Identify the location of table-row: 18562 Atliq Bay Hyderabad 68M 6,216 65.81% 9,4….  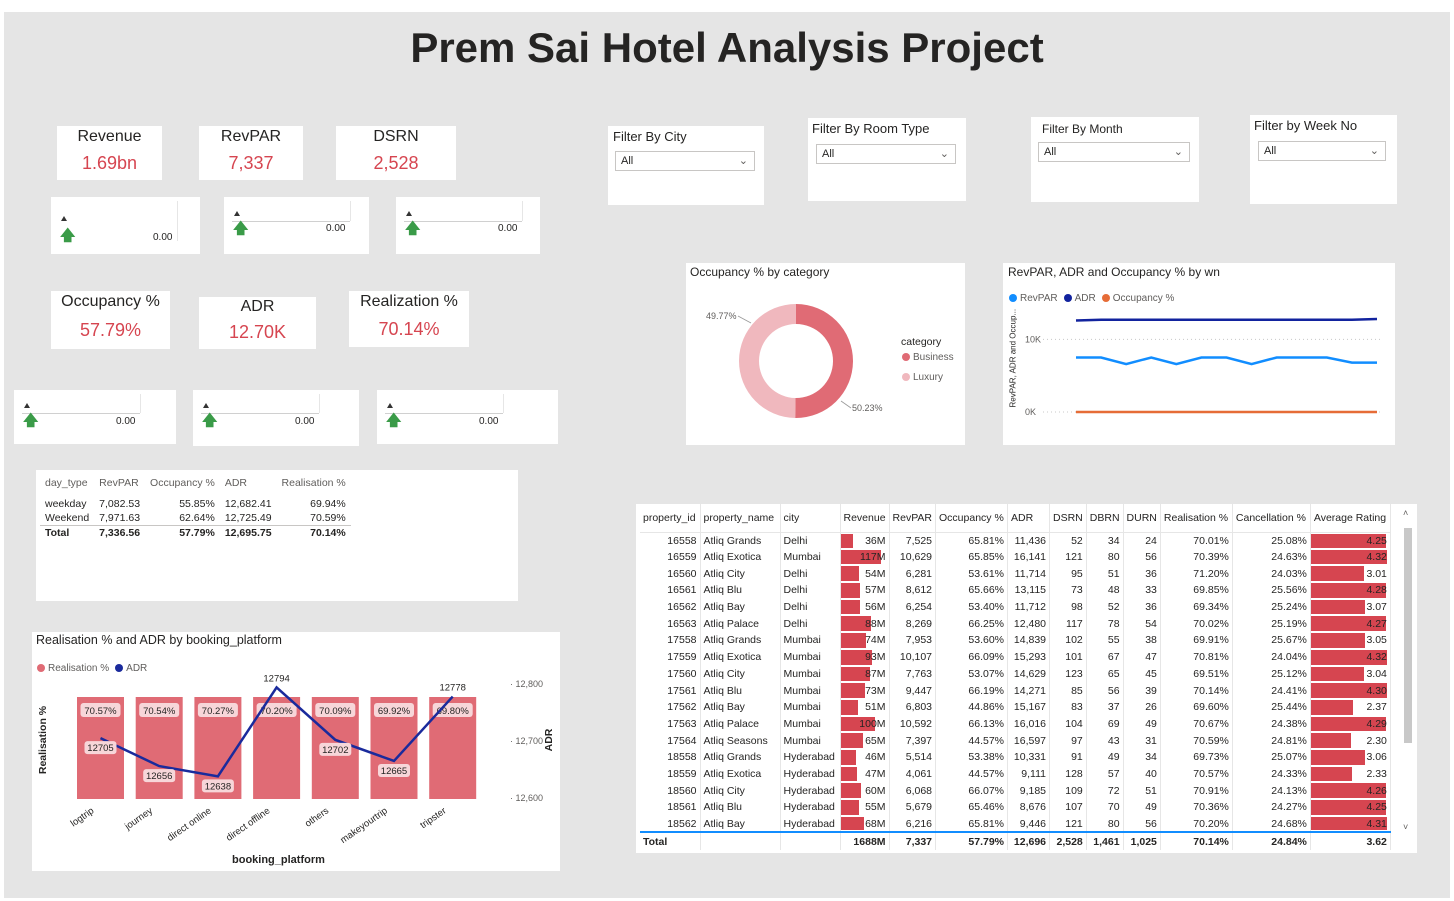
(1015, 824).